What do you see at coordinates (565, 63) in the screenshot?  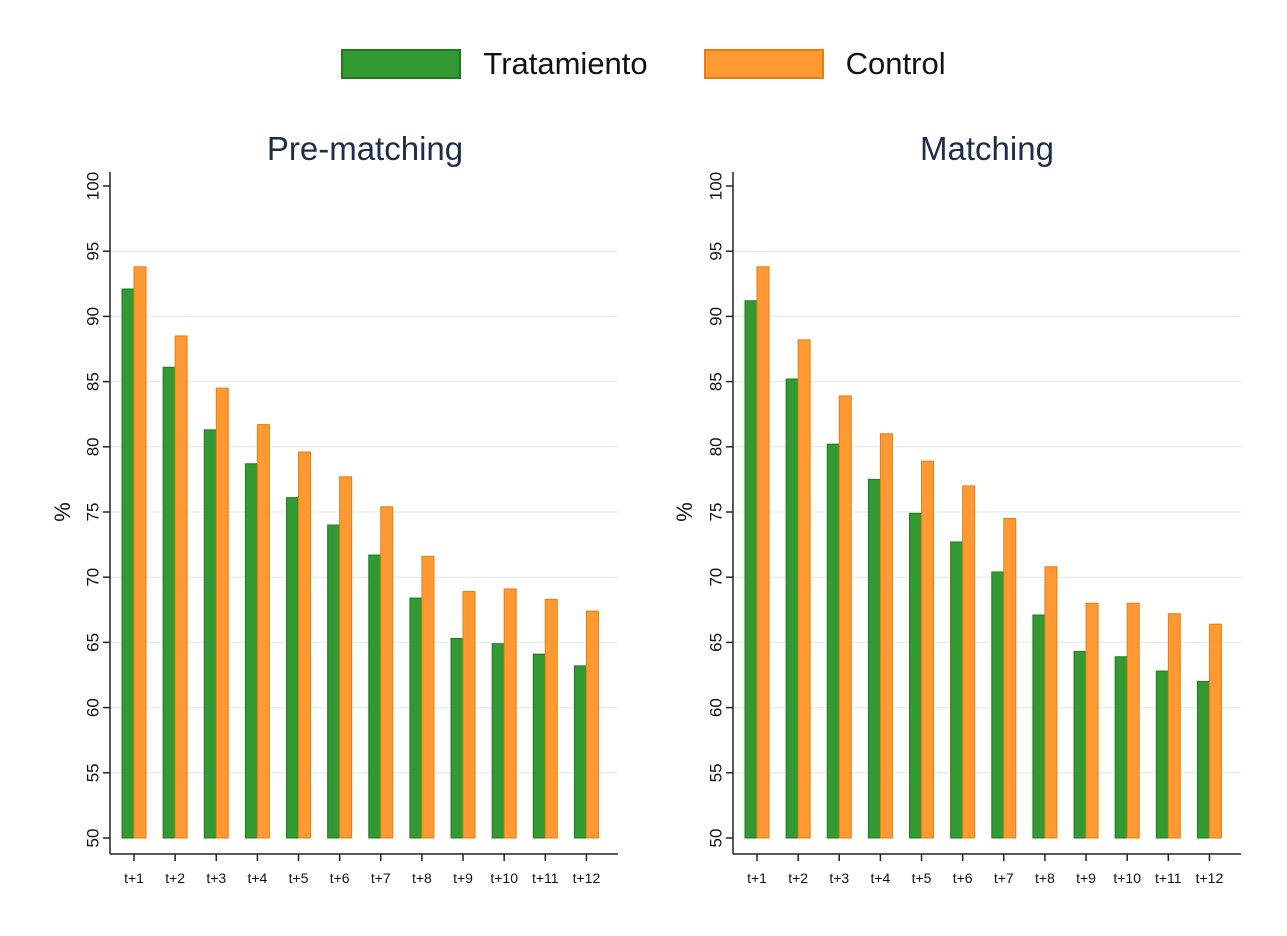 I see `legend-label-treatment: Tratamiento` at bounding box center [565, 63].